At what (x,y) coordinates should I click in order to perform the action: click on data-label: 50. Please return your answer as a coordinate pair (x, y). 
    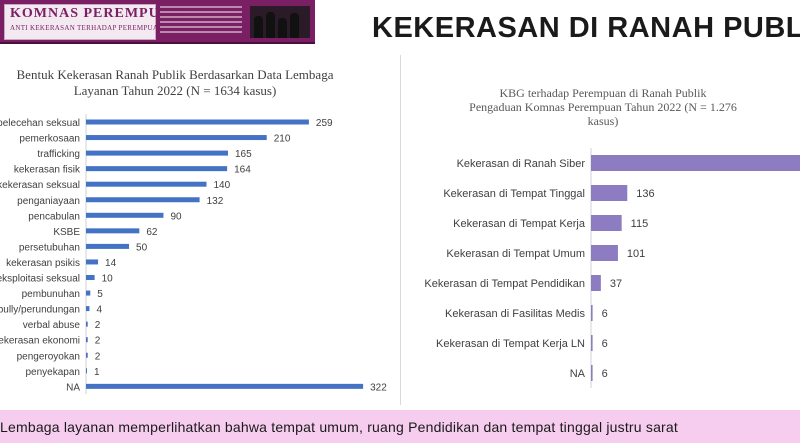
    Looking at the image, I should click on (142, 247).